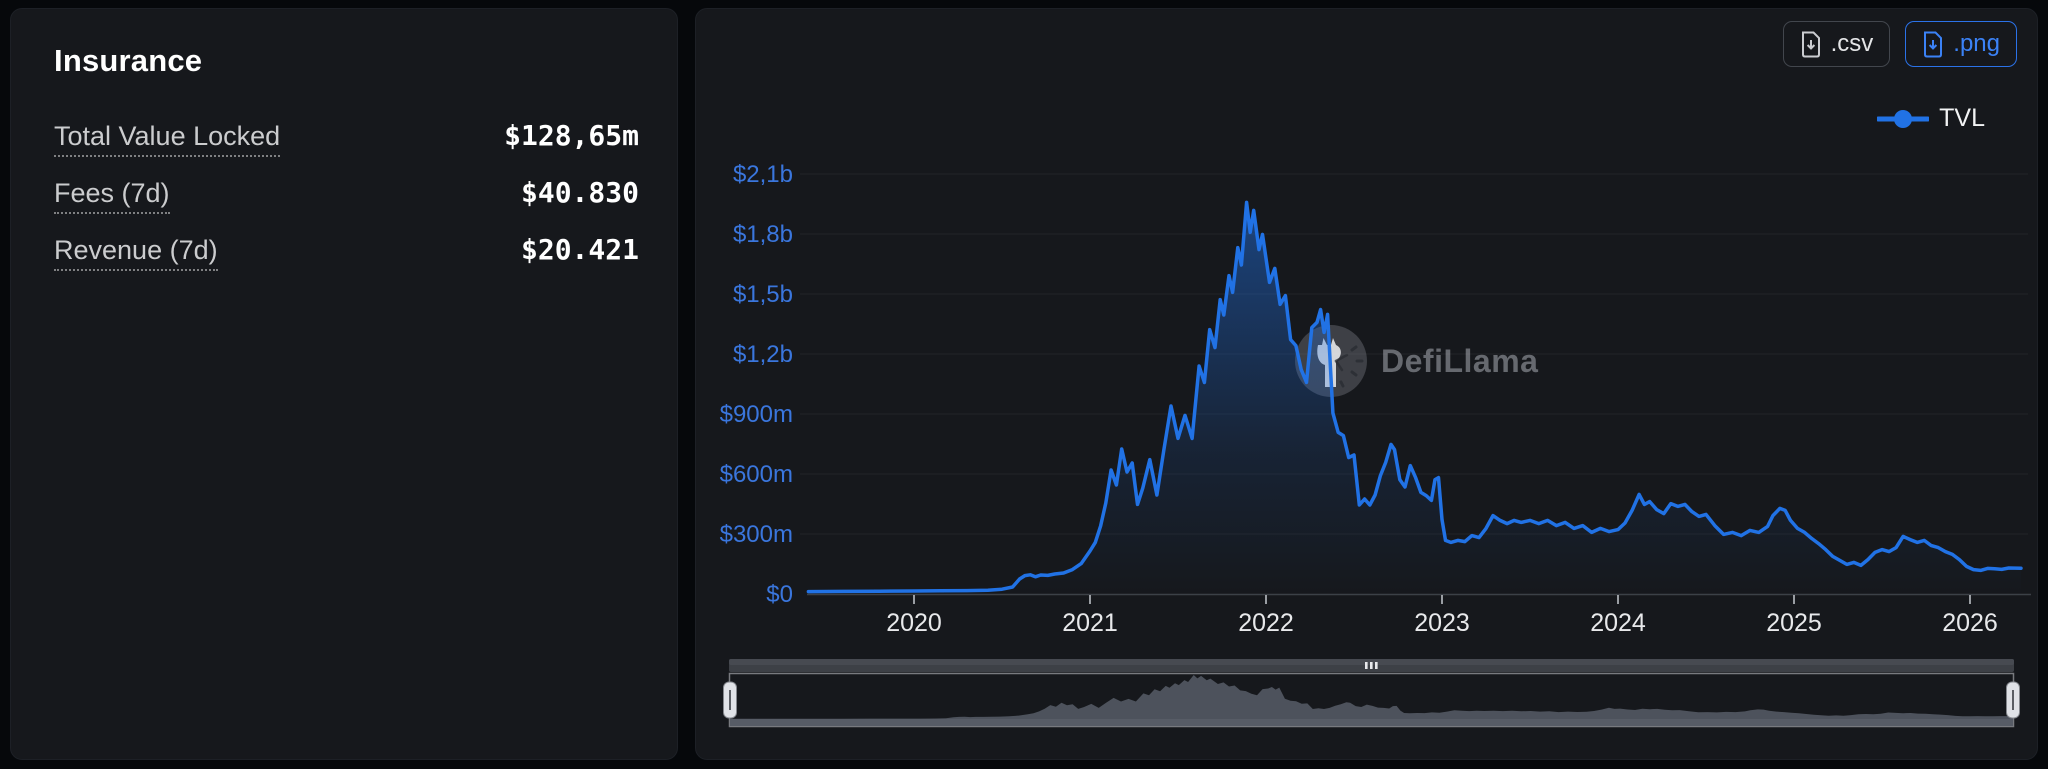 This screenshot has height=769, width=2048. Describe the element at coordinates (1618, 623) in the screenshot. I see `x-tick-label: 2024` at that location.